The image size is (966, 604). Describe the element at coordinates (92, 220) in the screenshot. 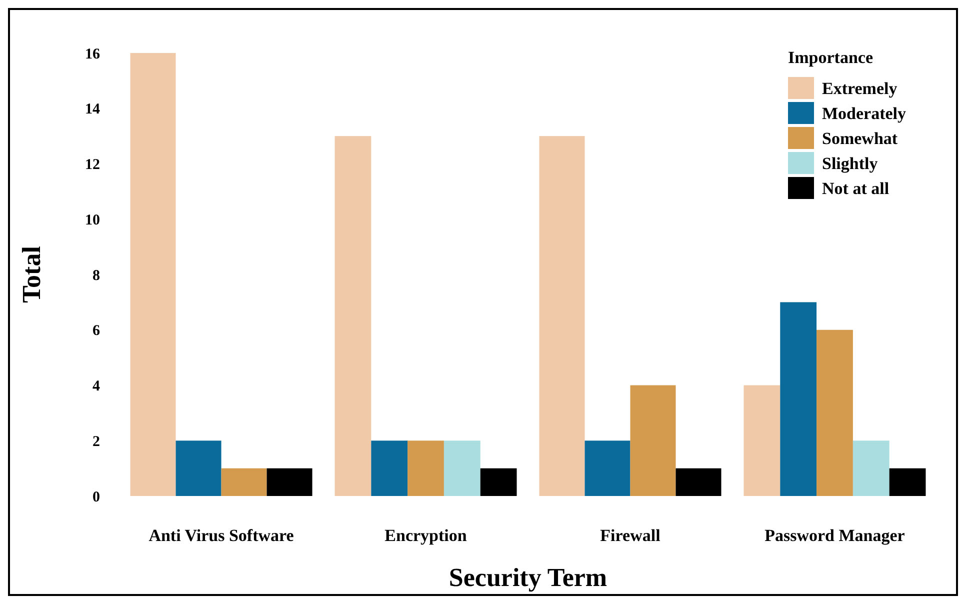

I see `y-tick-label: 10` at that location.